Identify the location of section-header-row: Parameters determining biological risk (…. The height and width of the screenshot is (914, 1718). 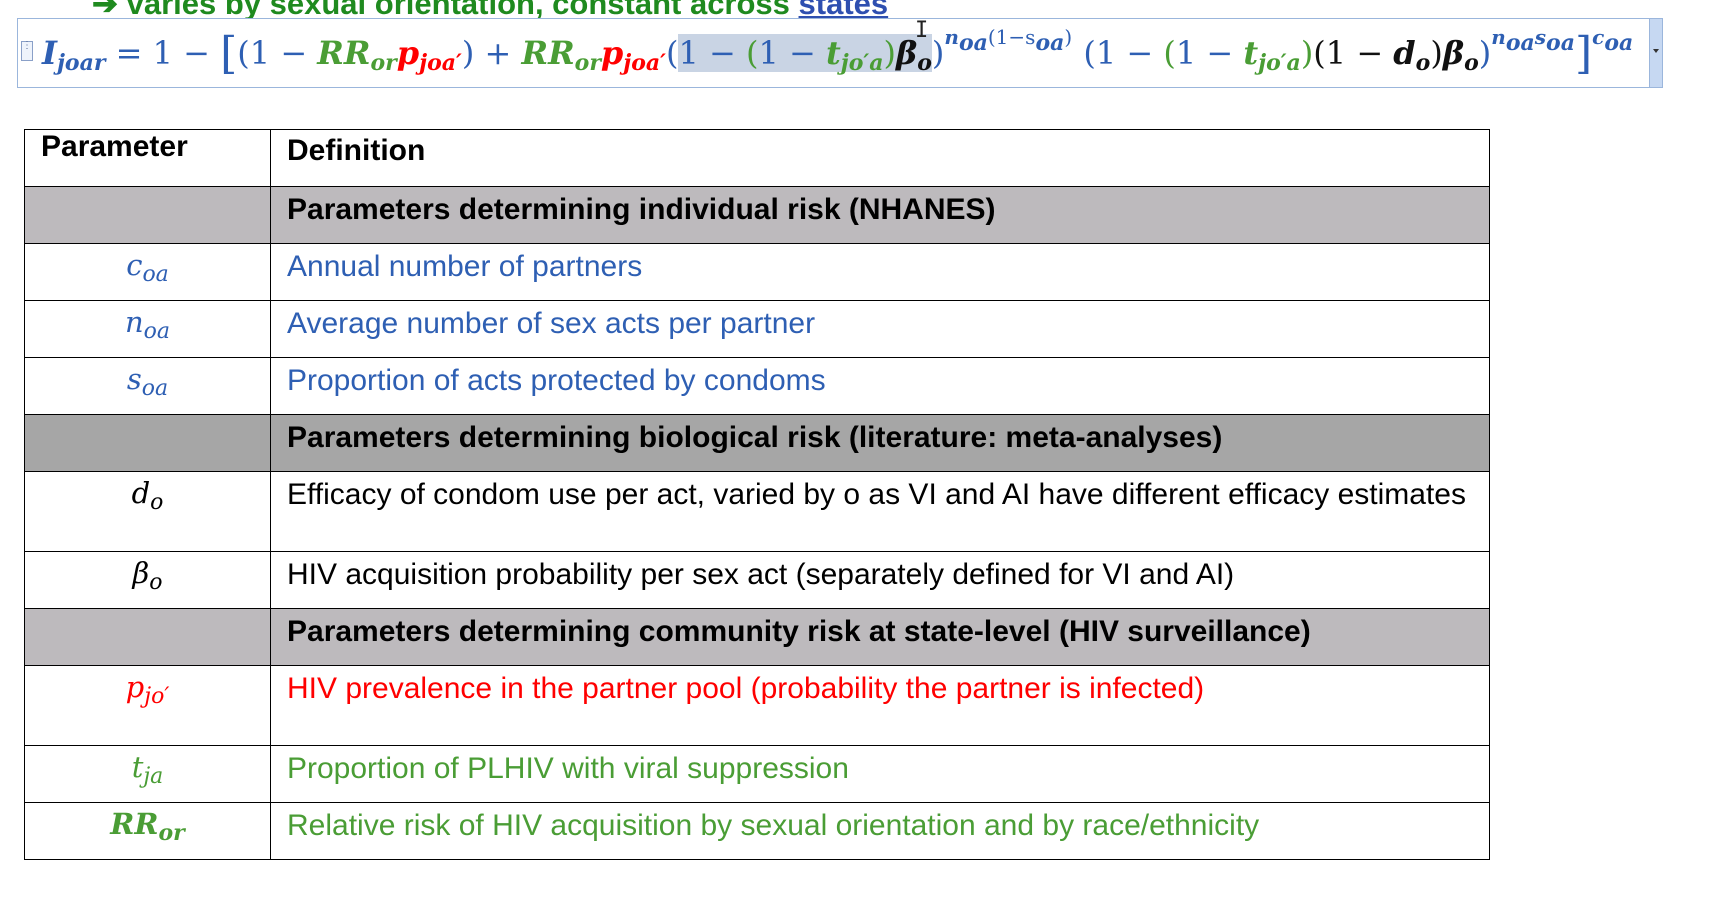
(757, 443).